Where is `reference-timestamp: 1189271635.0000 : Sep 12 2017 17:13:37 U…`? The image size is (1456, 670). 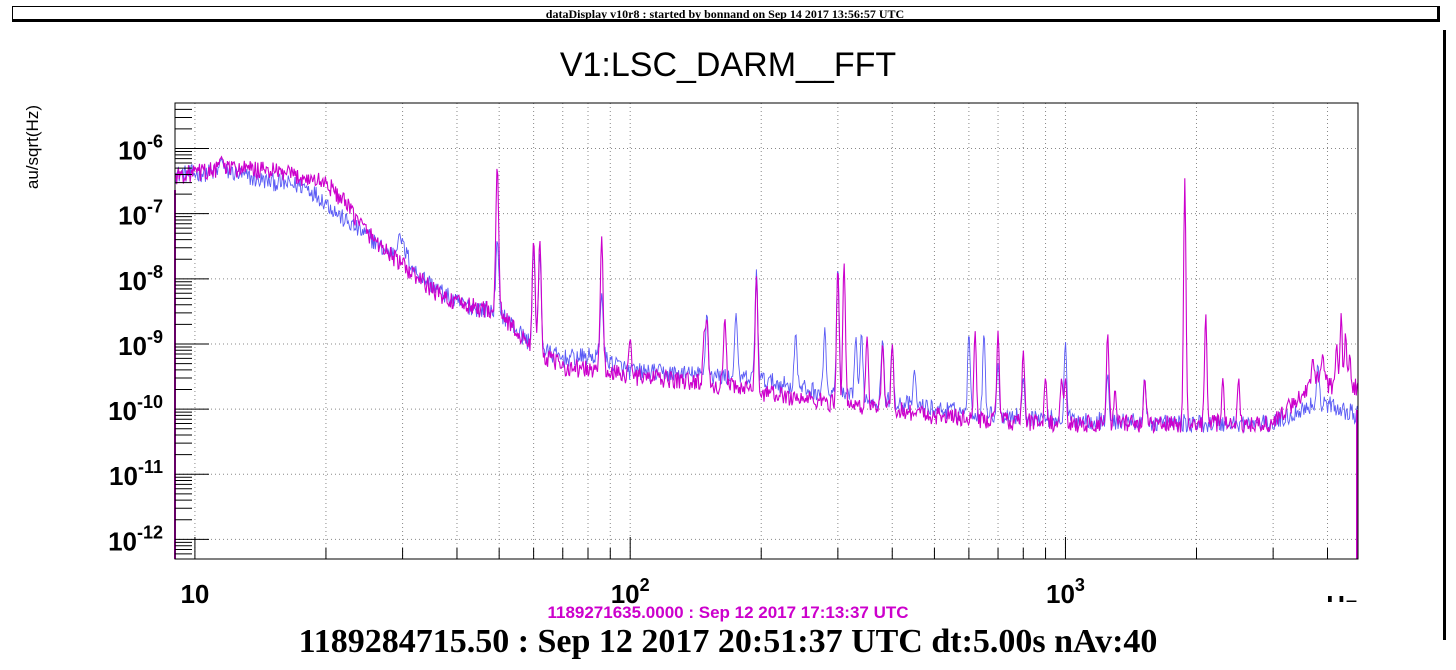
reference-timestamp: 1189271635.0000 : Sep 12 2017 17:13:37 U… is located at coordinates (728, 612).